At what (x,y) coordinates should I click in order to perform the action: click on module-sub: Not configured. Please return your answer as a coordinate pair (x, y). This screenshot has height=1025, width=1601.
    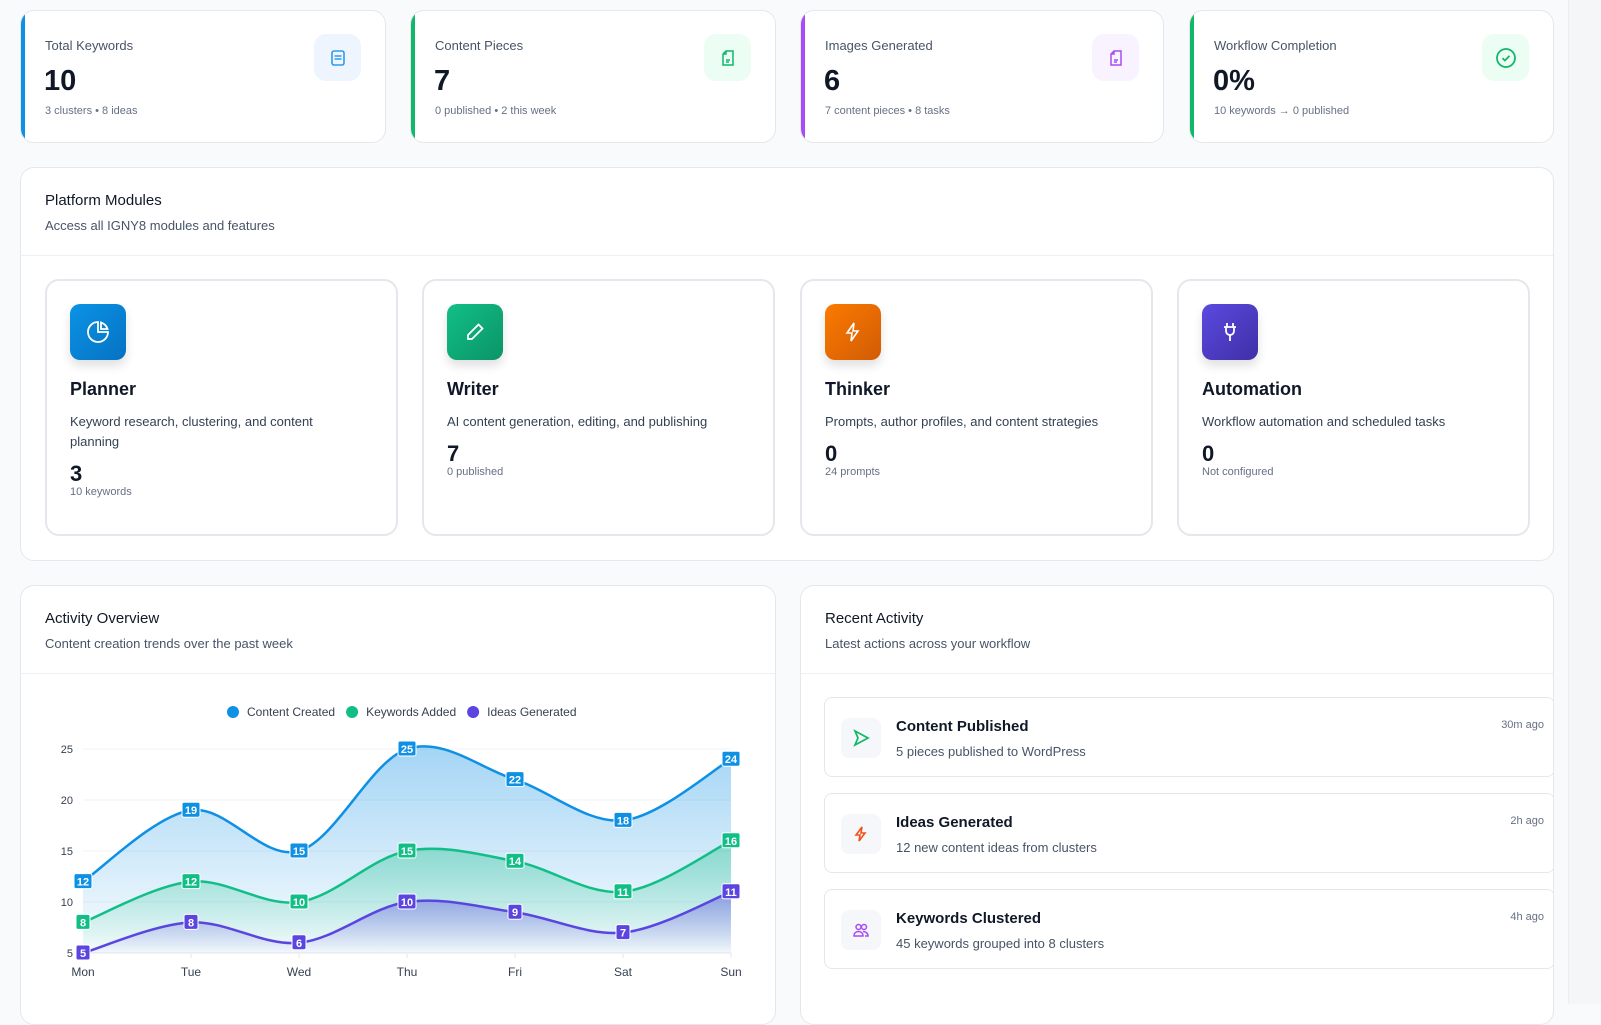
    Looking at the image, I should click on (1238, 472).